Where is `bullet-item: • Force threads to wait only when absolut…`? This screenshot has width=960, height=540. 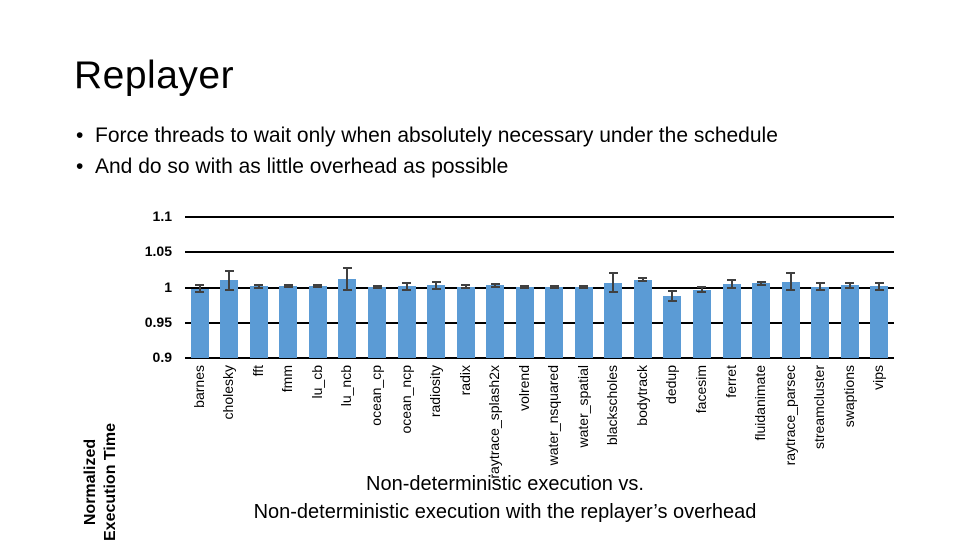
bullet-item: • Force threads to wait only when absolut… is located at coordinates (511, 135).